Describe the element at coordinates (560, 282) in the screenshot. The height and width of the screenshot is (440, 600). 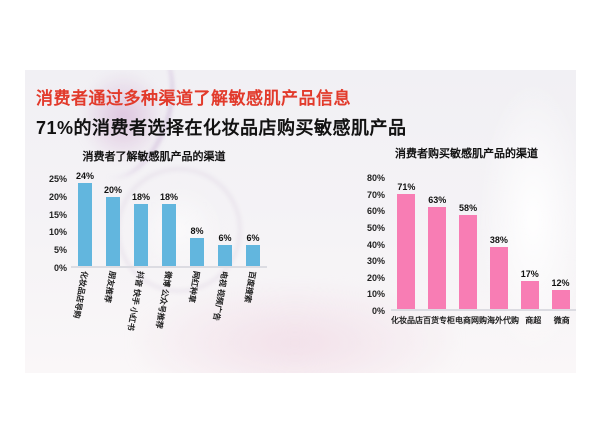
I see `bar-value-label: 12%` at that location.